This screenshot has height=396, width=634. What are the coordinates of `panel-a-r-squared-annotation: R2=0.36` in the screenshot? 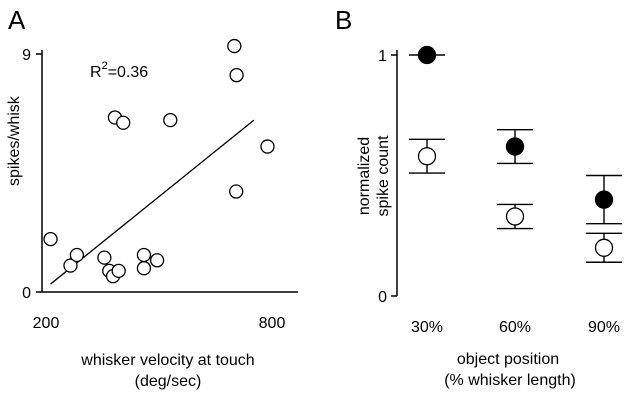 It's located at (119, 70).